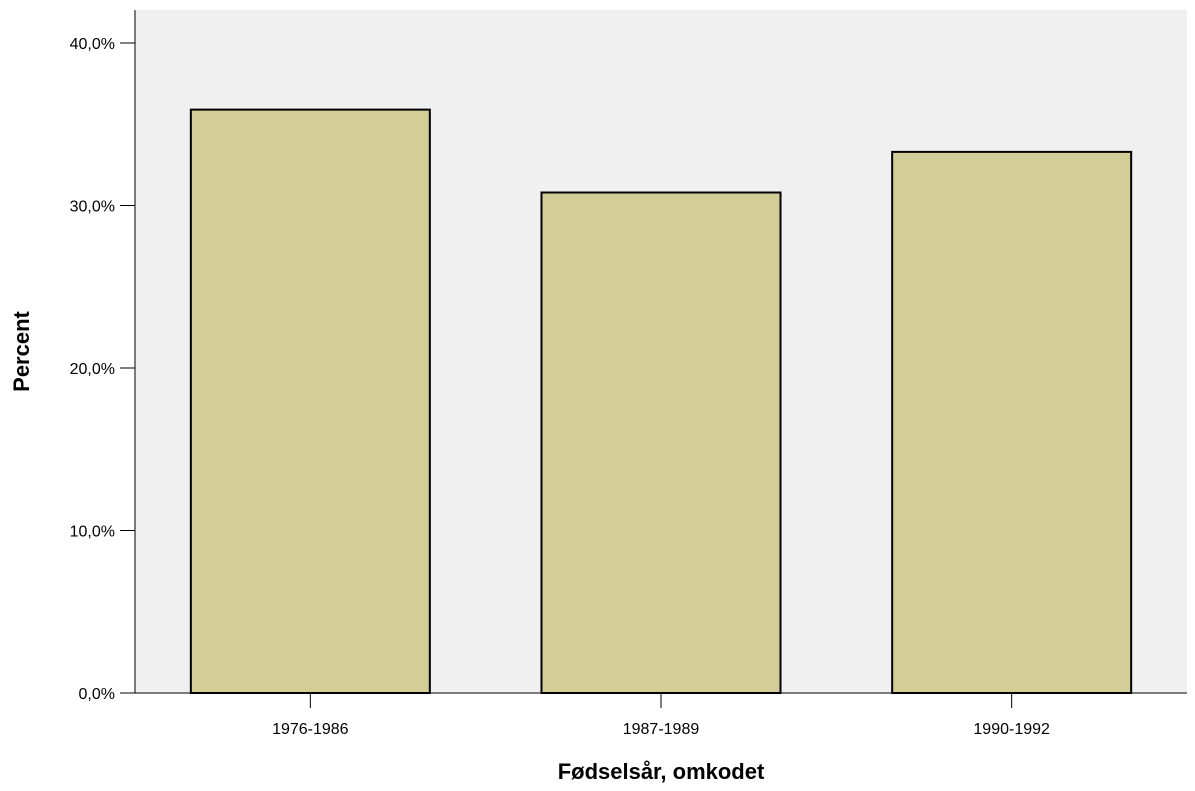 This screenshot has width=1195, height=791. I want to click on y-tick-label: 20,0%, so click(92, 369).